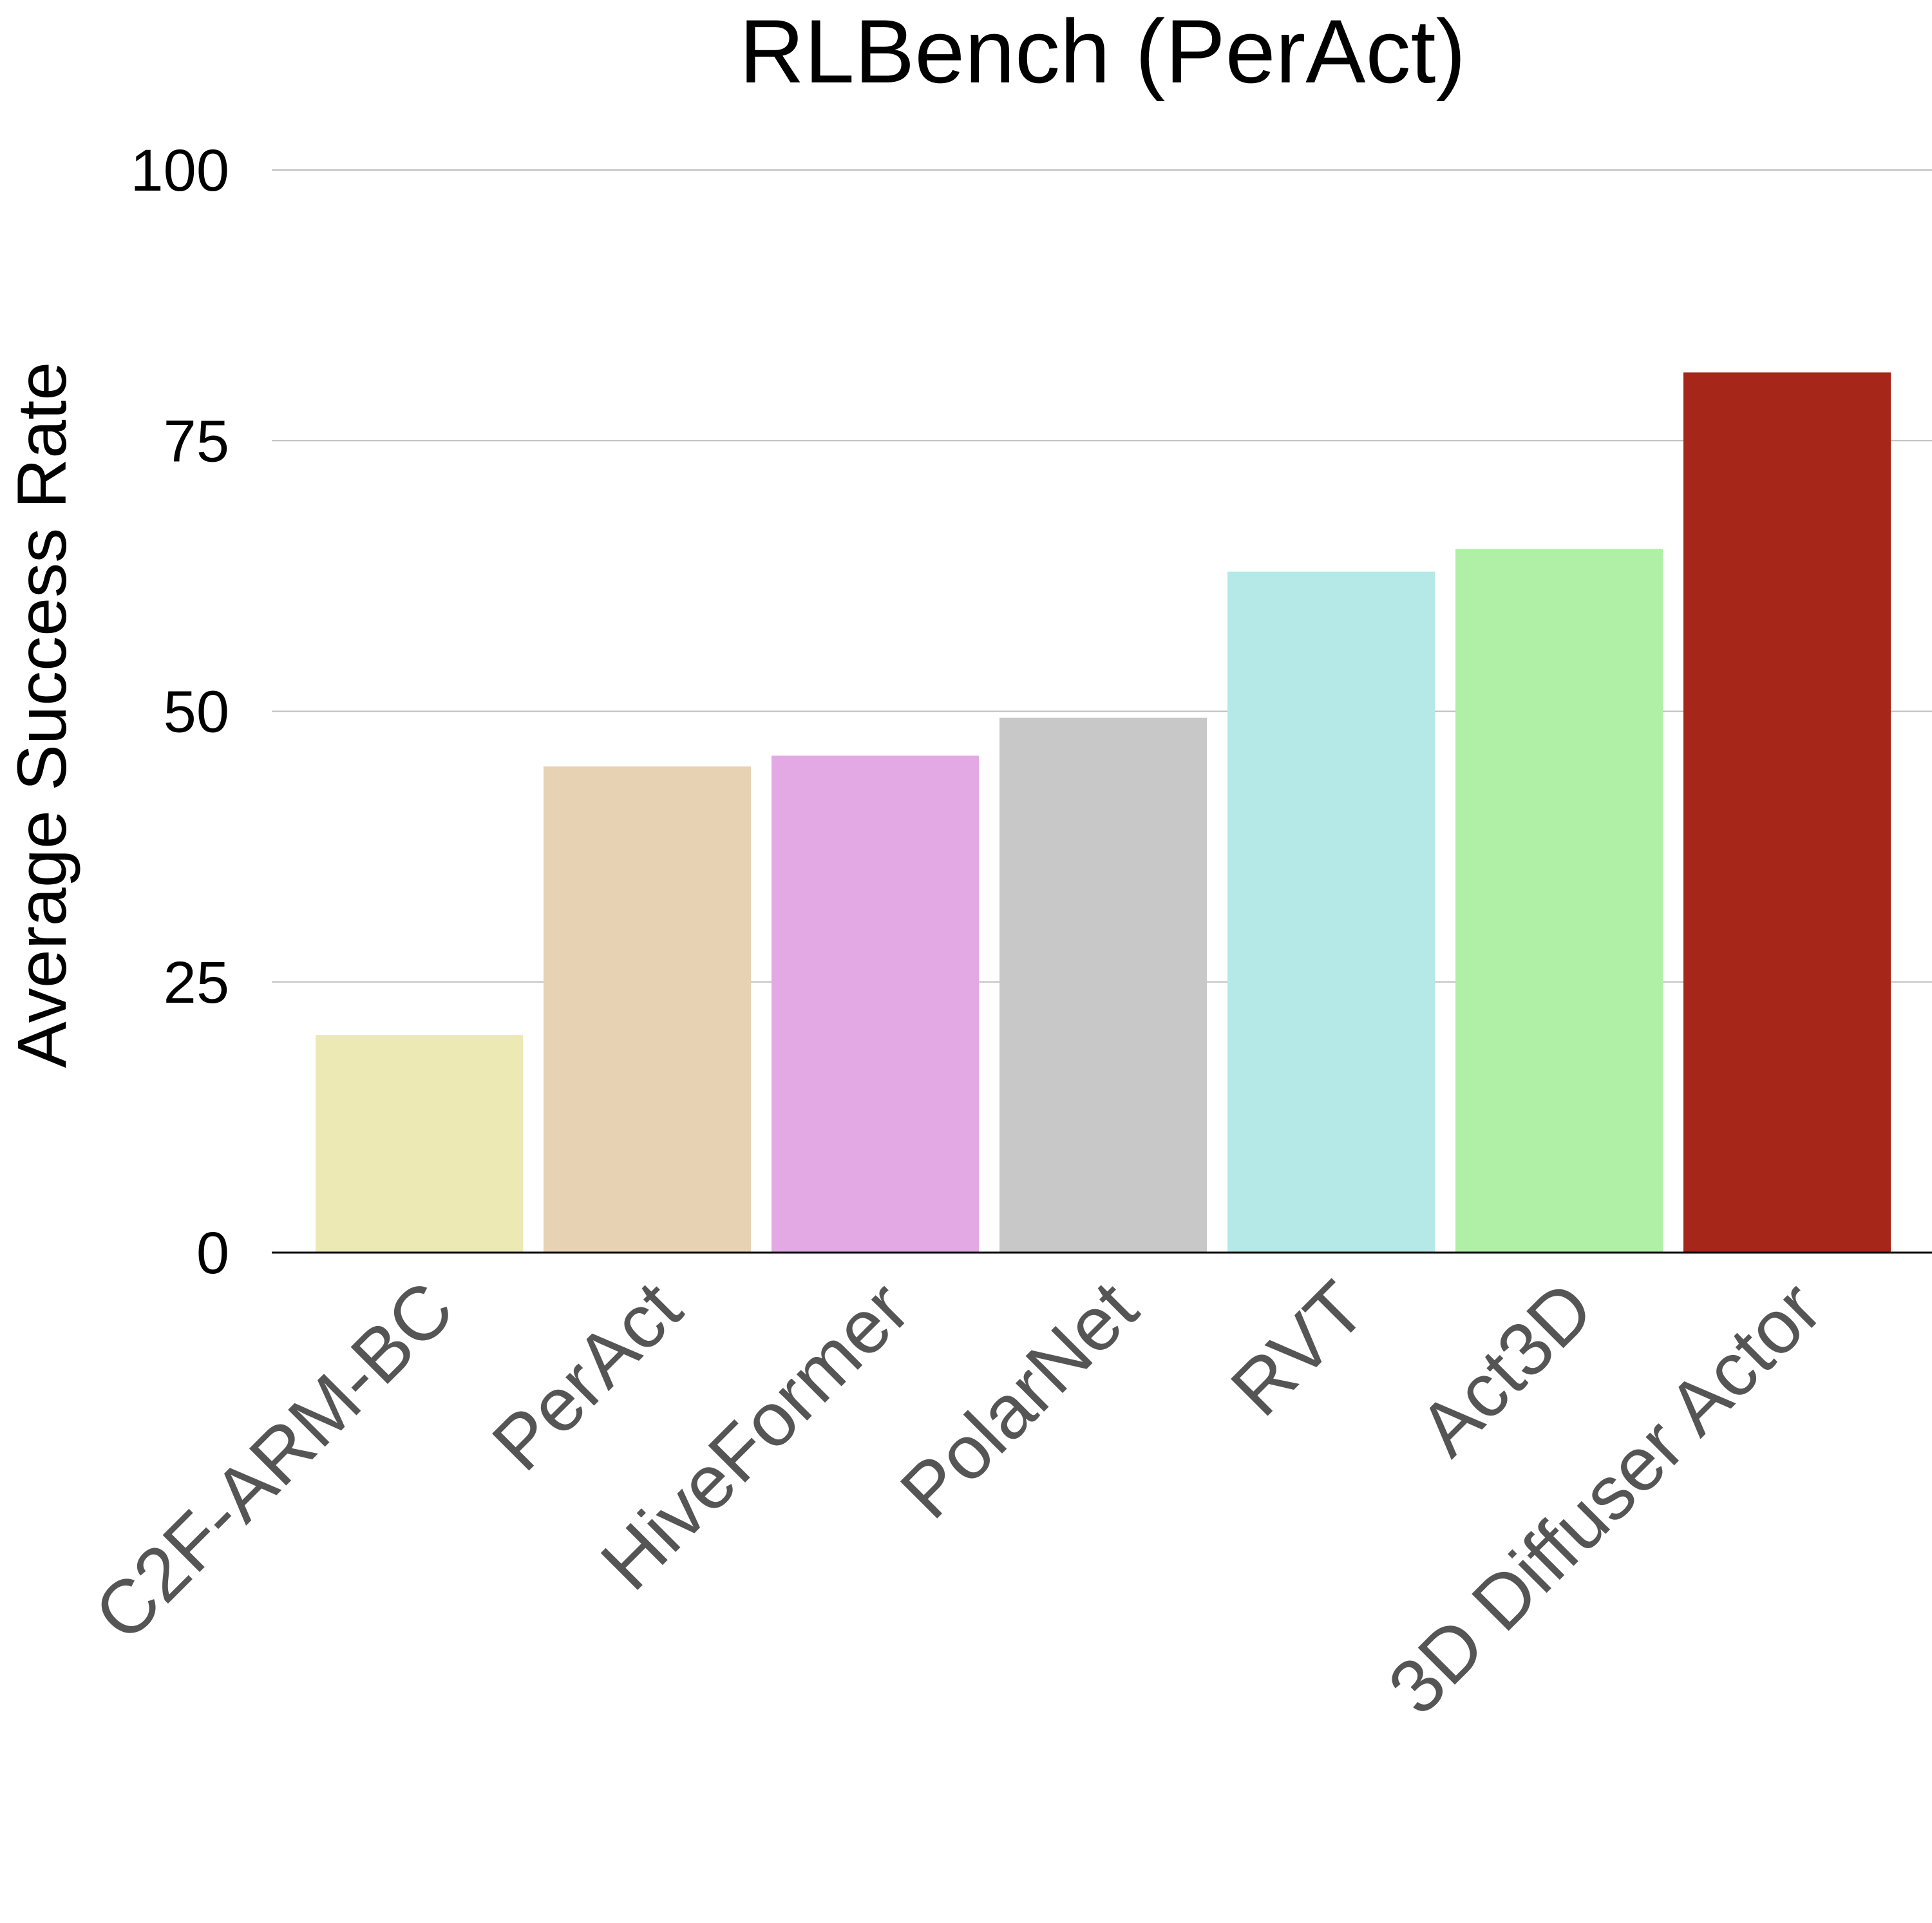 The image size is (1932, 1923). Describe the element at coordinates (197, 983) in the screenshot. I see `y-tick-label: 25` at that location.